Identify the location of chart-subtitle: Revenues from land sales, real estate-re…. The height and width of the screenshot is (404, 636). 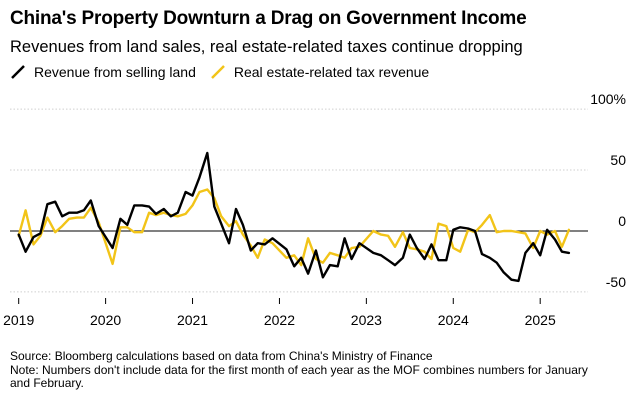
(266, 47).